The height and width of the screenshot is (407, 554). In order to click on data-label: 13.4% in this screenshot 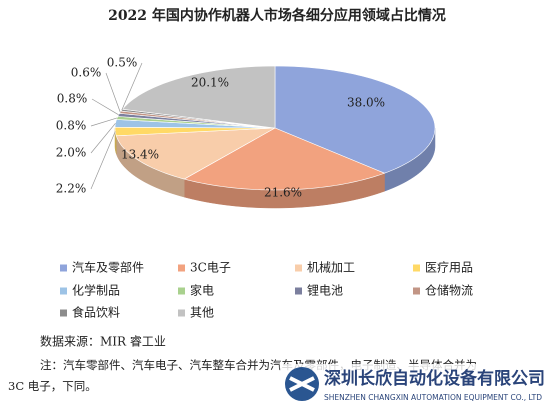, I will do `click(140, 155)`.